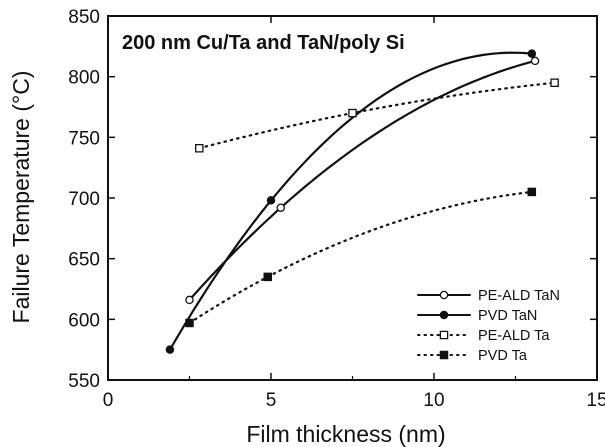 This screenshot has height=447, width=605. What do you see at coordinates (84, 199) in the screenshot?
I see `y-tick-label: 700` at bounding box center [84, 199].